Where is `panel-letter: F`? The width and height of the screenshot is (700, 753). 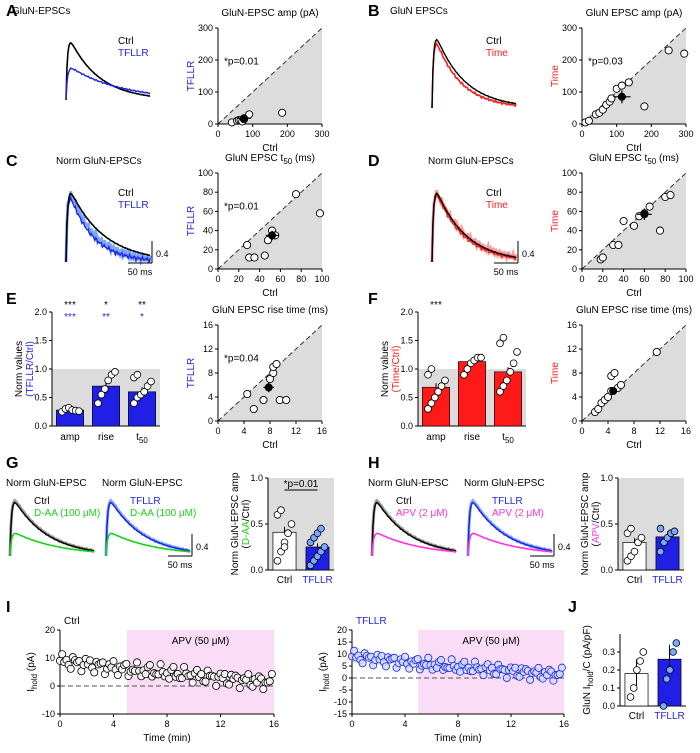
panel-letter: F is located at coordinates (373, 299).